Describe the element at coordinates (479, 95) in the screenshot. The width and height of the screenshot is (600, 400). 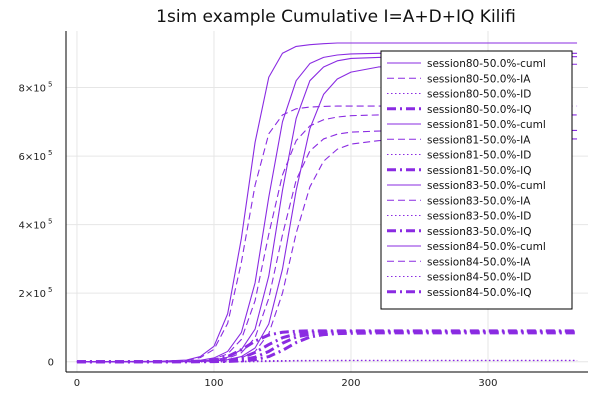
I see `legend-label: session80-50.0%-ID` at that location.